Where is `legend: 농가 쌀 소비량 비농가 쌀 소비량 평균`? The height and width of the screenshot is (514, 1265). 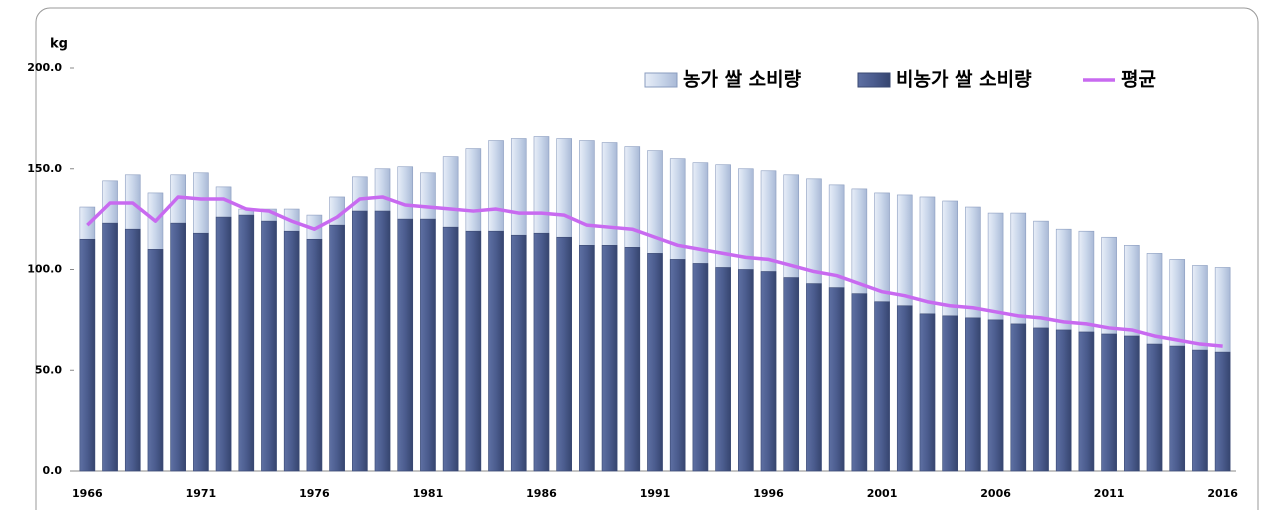 legend: 농가 쌀 소비량 비농가 쌀 소비량 평균 is located at coordinates (900, 80).